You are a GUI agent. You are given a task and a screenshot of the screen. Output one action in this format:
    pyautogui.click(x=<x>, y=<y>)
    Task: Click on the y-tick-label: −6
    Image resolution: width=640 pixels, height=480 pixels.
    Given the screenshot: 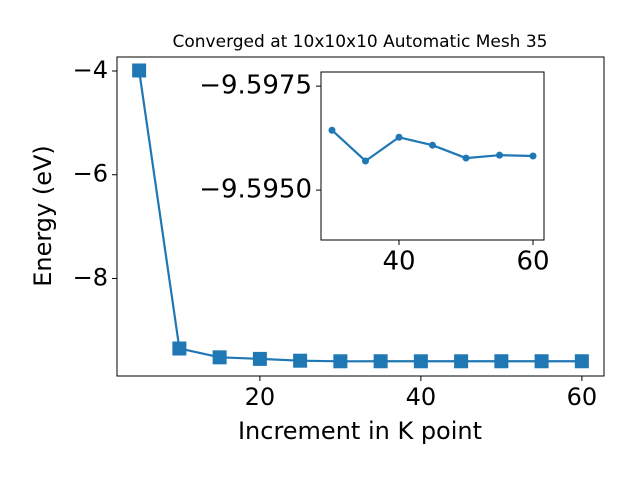 What is the action you would take?
    pyautogui.click(x=90, y=174)
    